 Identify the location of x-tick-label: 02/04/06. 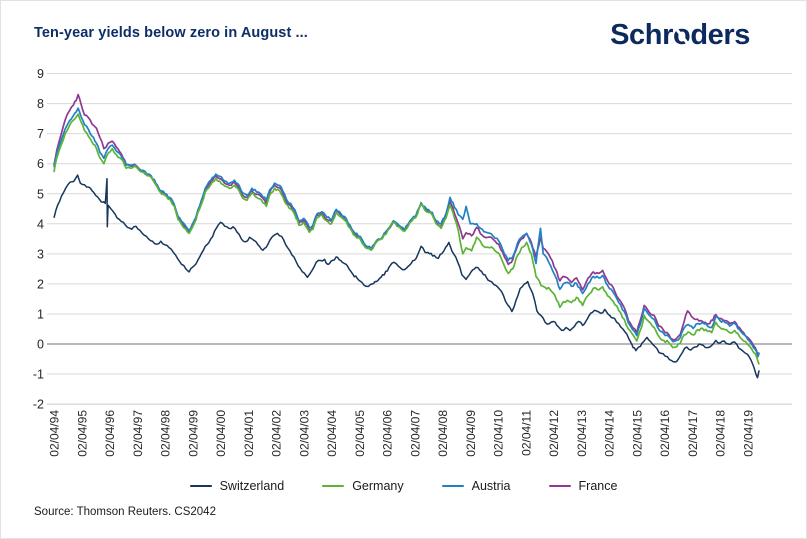
(388, 433).